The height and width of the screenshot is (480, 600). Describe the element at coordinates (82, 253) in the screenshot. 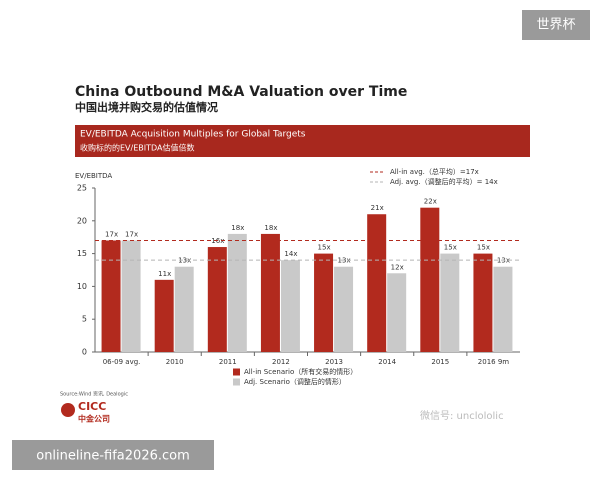

I see `y-tick-label: 15` at that location.